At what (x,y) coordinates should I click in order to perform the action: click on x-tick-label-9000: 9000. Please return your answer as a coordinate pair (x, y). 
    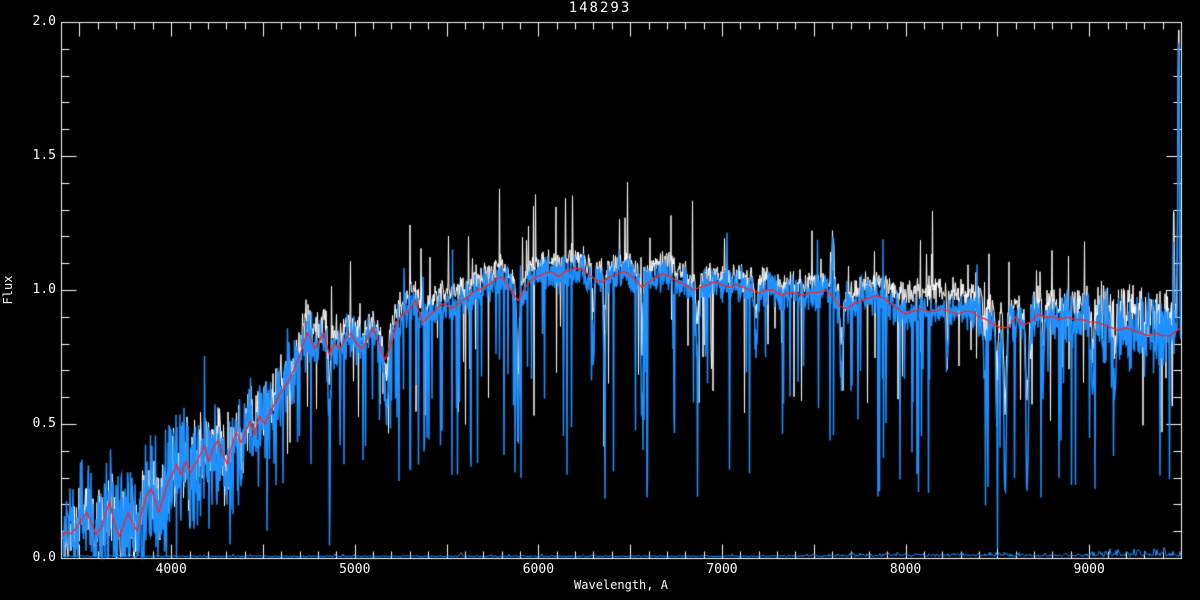
    Looking at the image, I should click on (1089, 569).